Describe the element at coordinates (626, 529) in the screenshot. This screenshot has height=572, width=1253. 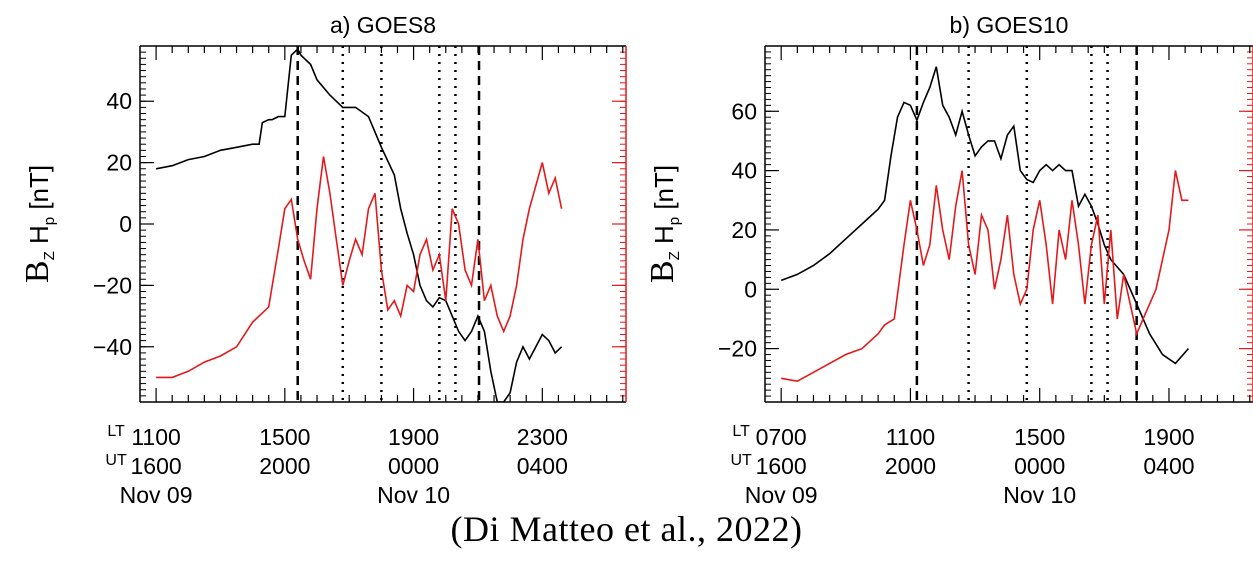
I see `citation: (Di Matteo et al., 2022)` at that location.